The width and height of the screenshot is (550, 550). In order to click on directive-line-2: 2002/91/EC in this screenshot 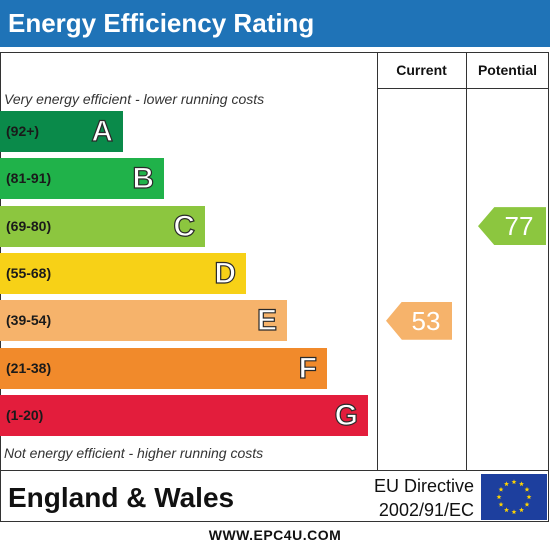, I will do `click(426, 510)`.